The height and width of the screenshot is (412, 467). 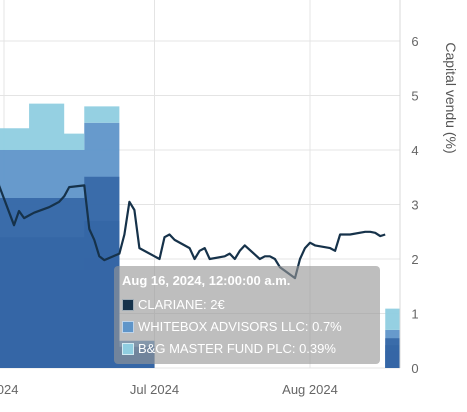 I want to click on y-tick-label: 6, so click(x=414, y=41).